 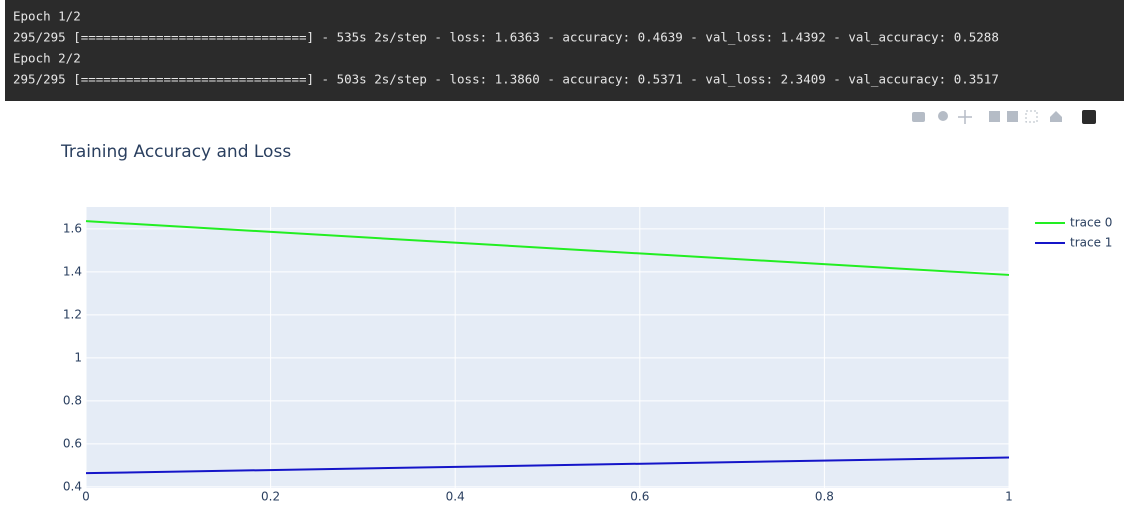 What do you see at coordinates (1004, 117) in the screenshot?
I see `plot-toolbar` at bounding box center [1004, 117].